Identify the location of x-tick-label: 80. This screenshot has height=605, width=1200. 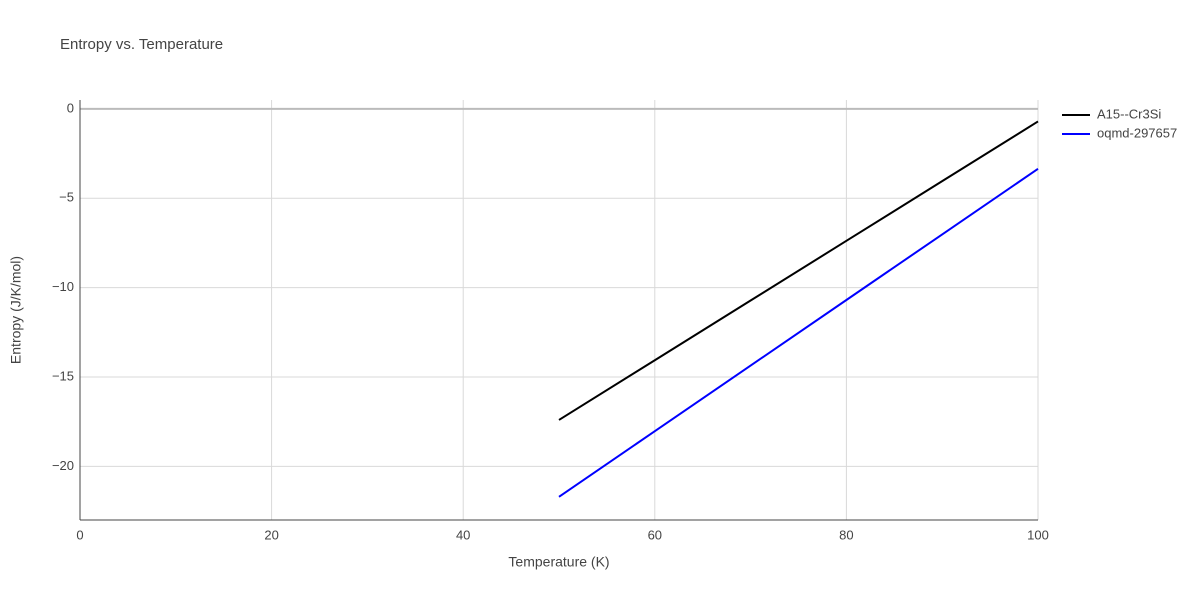
(846, 534).